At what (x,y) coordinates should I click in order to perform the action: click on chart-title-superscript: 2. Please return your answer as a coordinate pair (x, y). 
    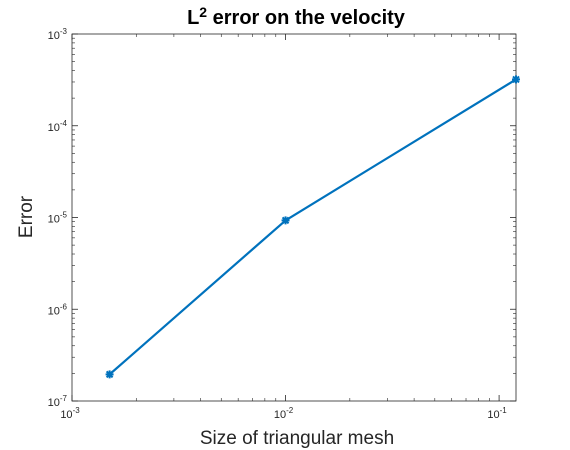
    Looking at the image, I should click on (203, 12).